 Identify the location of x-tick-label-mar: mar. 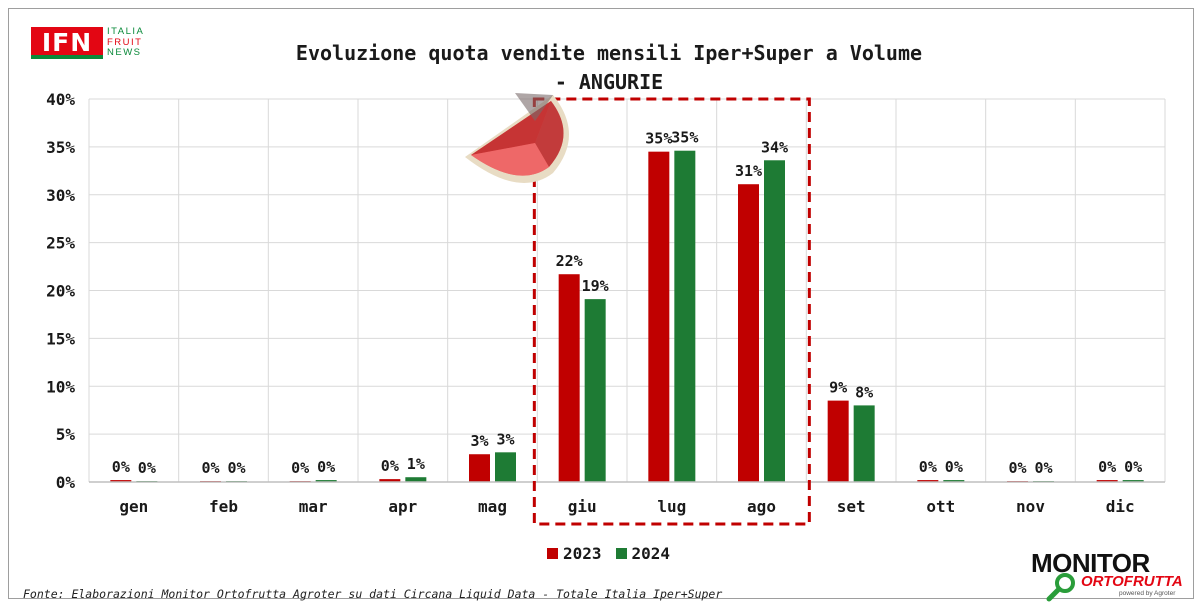
(313, 506).